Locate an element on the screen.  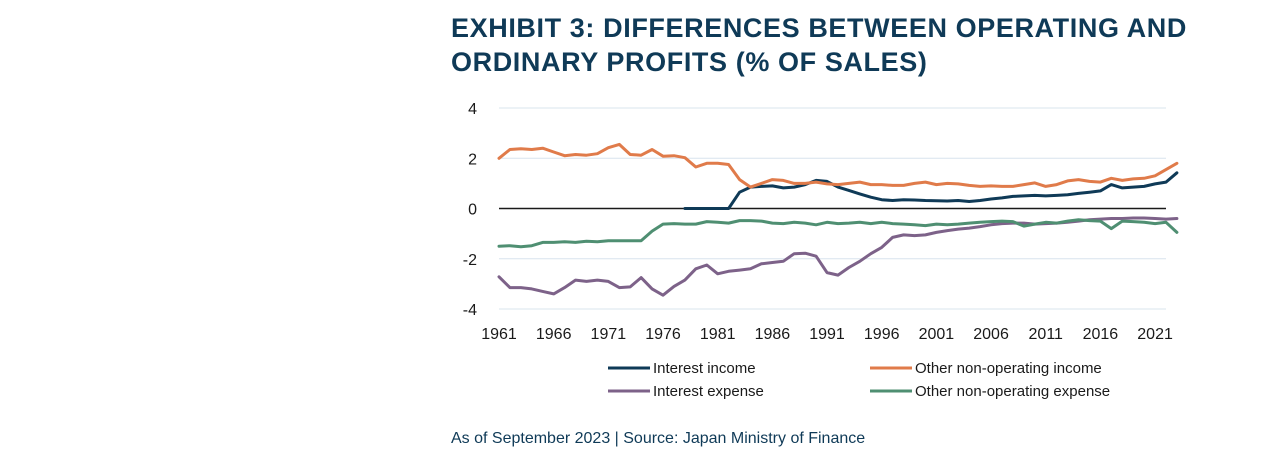
series-line-other-non-operating-expense is located at coordinates (838, 233).